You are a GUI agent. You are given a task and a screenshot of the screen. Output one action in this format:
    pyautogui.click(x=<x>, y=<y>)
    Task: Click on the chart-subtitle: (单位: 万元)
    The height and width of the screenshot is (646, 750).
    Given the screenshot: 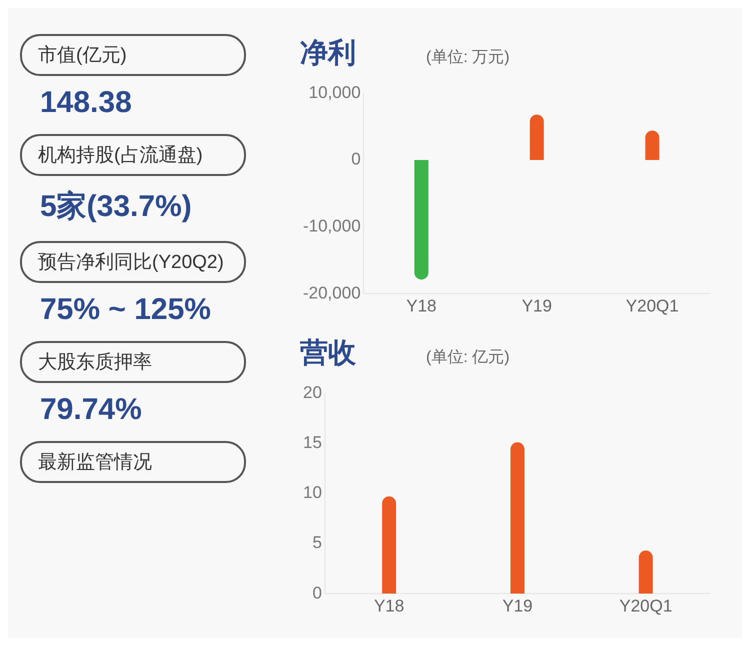 What is the action you would take?
    pyautogui.click(x=468, y=58)
    